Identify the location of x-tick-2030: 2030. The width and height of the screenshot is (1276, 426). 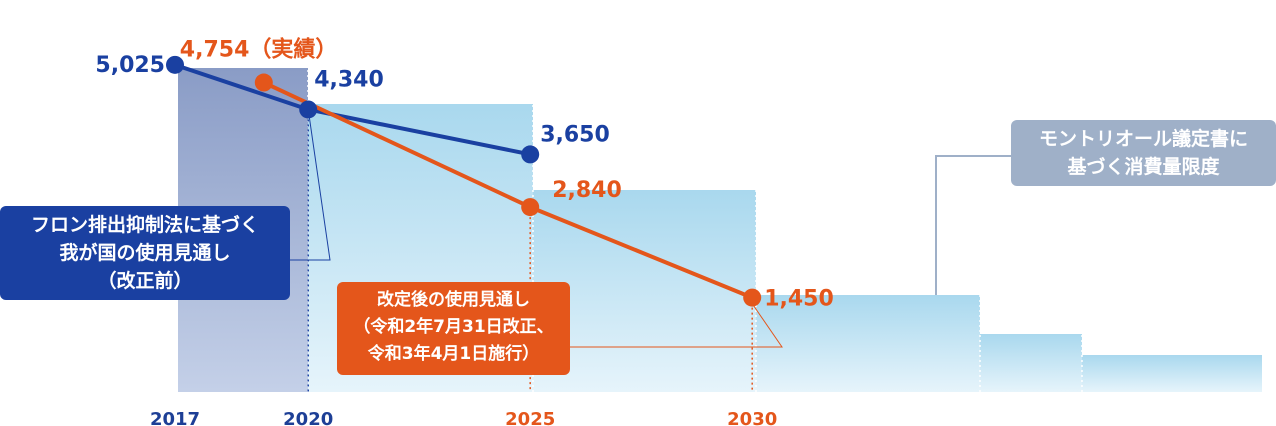
(752, 417).